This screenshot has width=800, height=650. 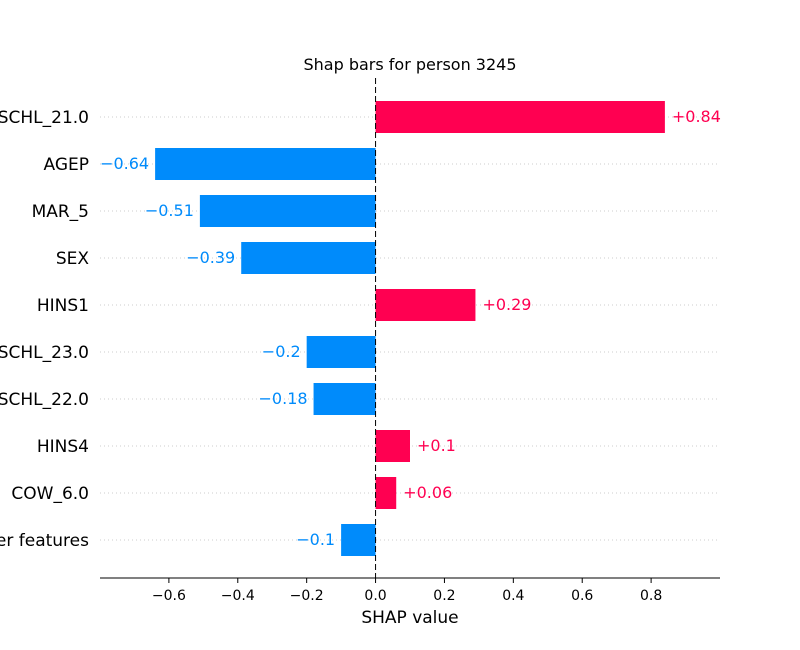 What do you see at coordinates (283, 398) in the screenshot?
I see `value-label: −0.18` at bounding box center [283, 398].